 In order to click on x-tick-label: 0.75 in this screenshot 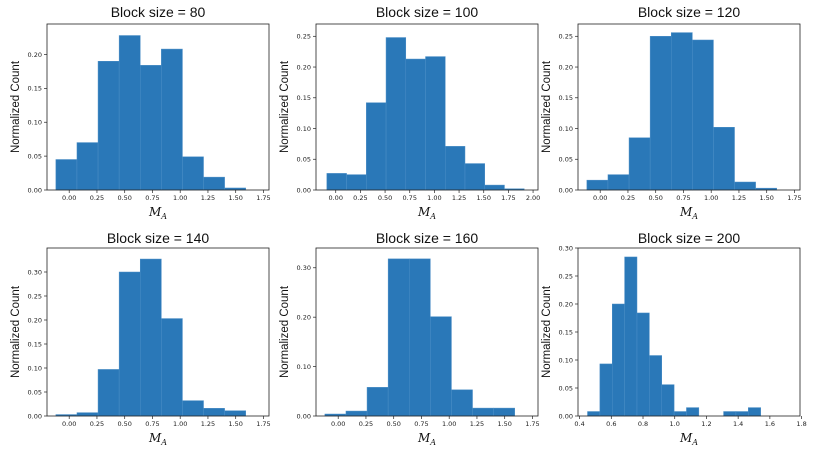, I will do `click(152, 198)`.